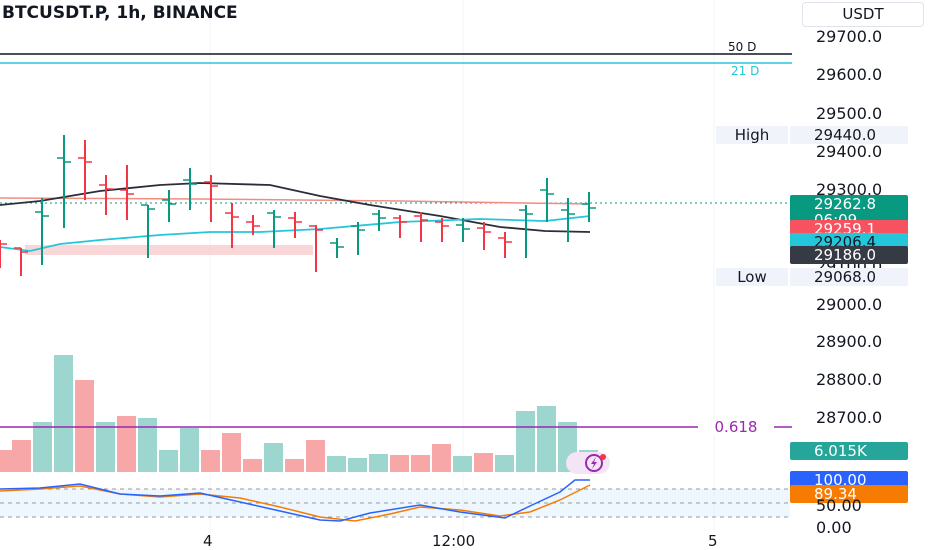 The height and width of the screenshot is (550, 932). What do you see at coordinates (849, 341) in the screenshot?
I see `price-tick: 28900.0` at bounding box center [849, 341].